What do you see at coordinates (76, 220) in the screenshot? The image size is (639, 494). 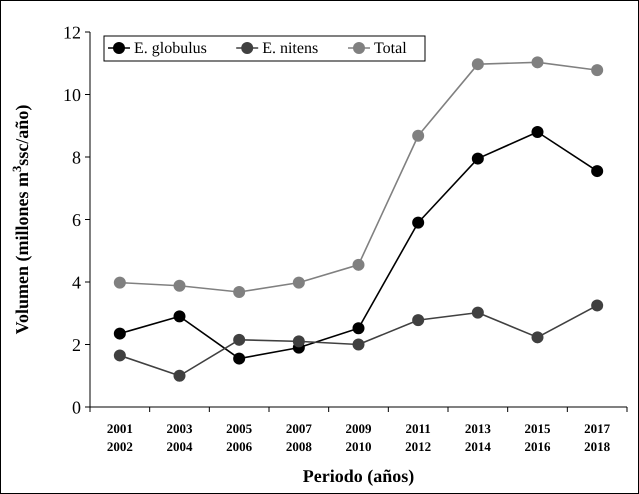 I see `y-tick-label: 6` at bounding box center [76, 220].